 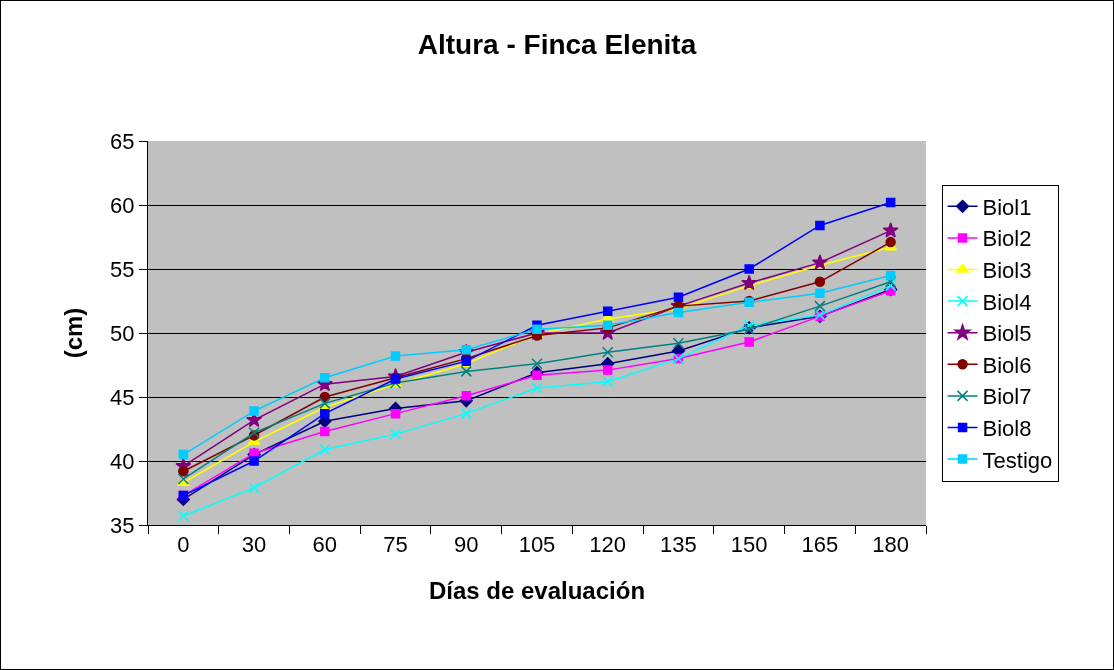 I want to click on x-tick-label: 180, so click(x=890, y=545).